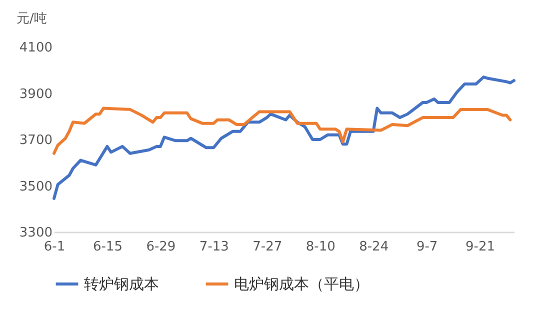 This screenshot has width=550, height=327. Describe the element at coordinates (301, 284) in the screenshot. I see `legend-label: 电炉钢成本（平电）` at that location.